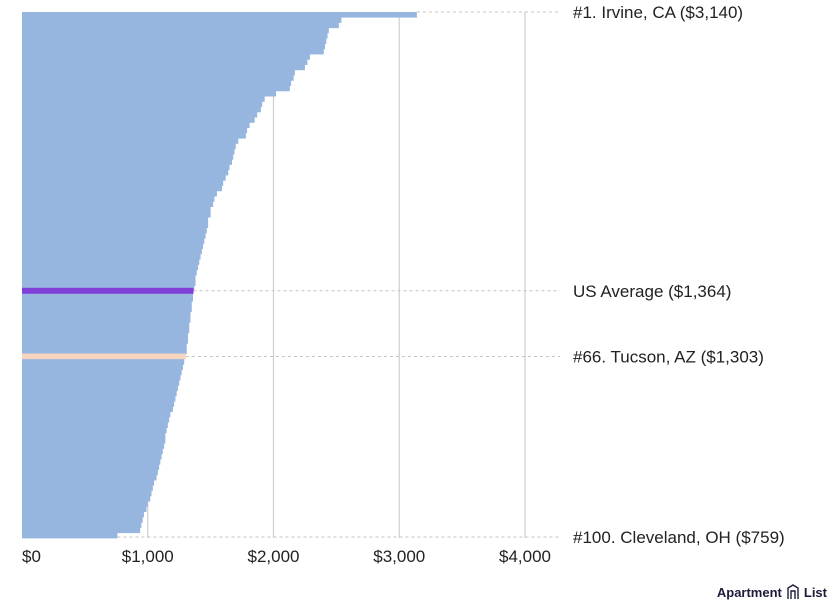 The width and height of the screenshot is (837, 604). I want to click on annotation-label: #1. Irvine, CA ($3,140), so click(658, 12).